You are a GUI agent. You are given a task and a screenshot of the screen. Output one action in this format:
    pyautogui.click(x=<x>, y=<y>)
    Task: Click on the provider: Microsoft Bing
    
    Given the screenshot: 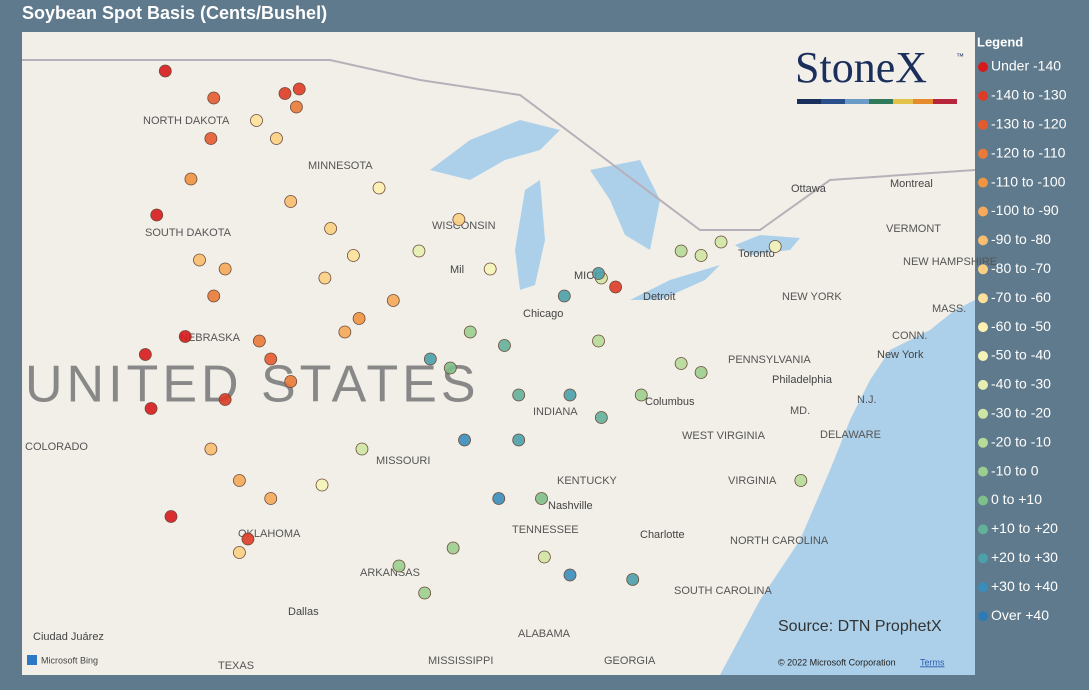 What is the action you would take?
    pyautogui.click(x=69, y=660)
    